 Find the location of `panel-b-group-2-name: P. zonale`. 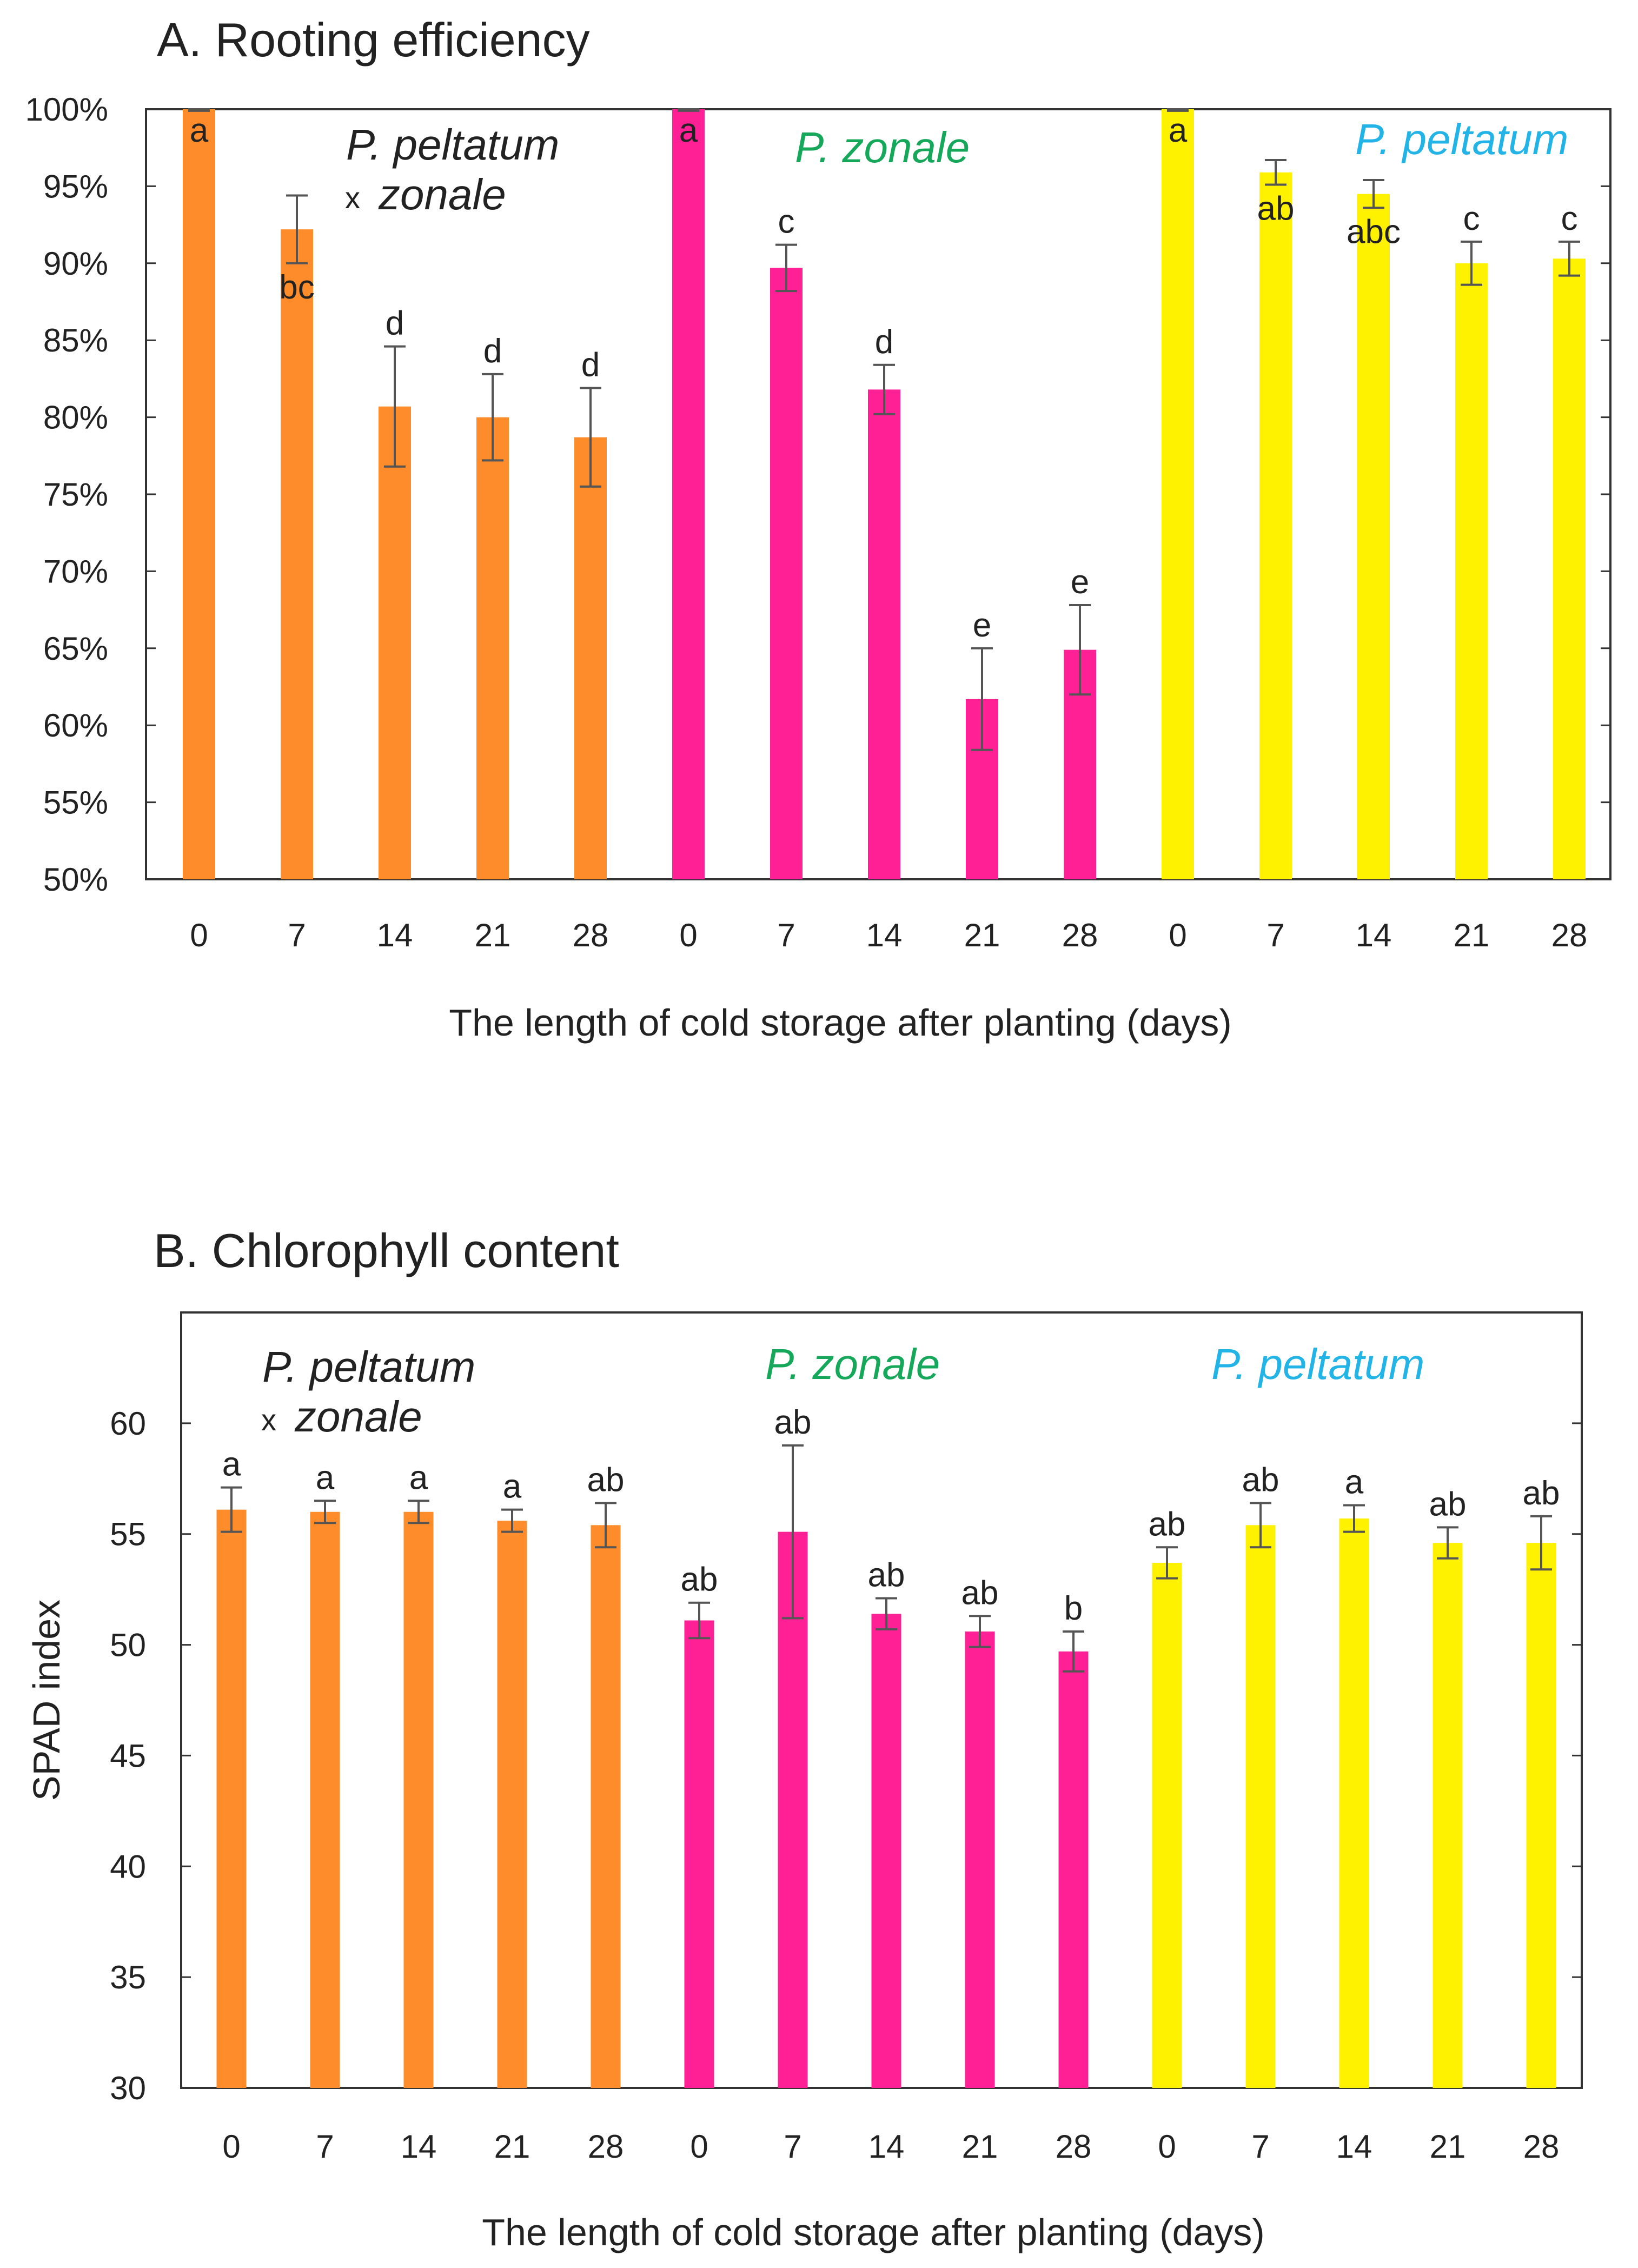

panel-b-group-2-name: P. zonale is located at coordinates (853, 1364).